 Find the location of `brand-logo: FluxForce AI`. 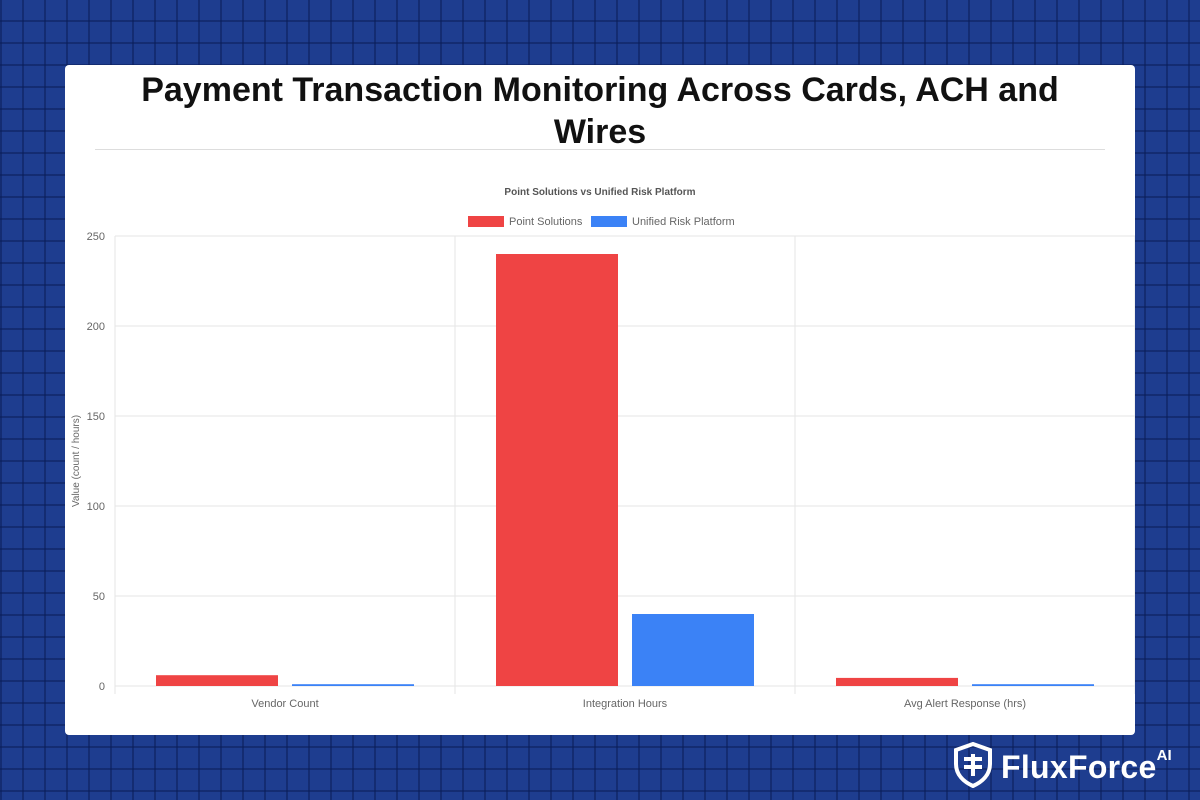

brand-logo: FluxForce AI is located at coordinates (1062, 767).